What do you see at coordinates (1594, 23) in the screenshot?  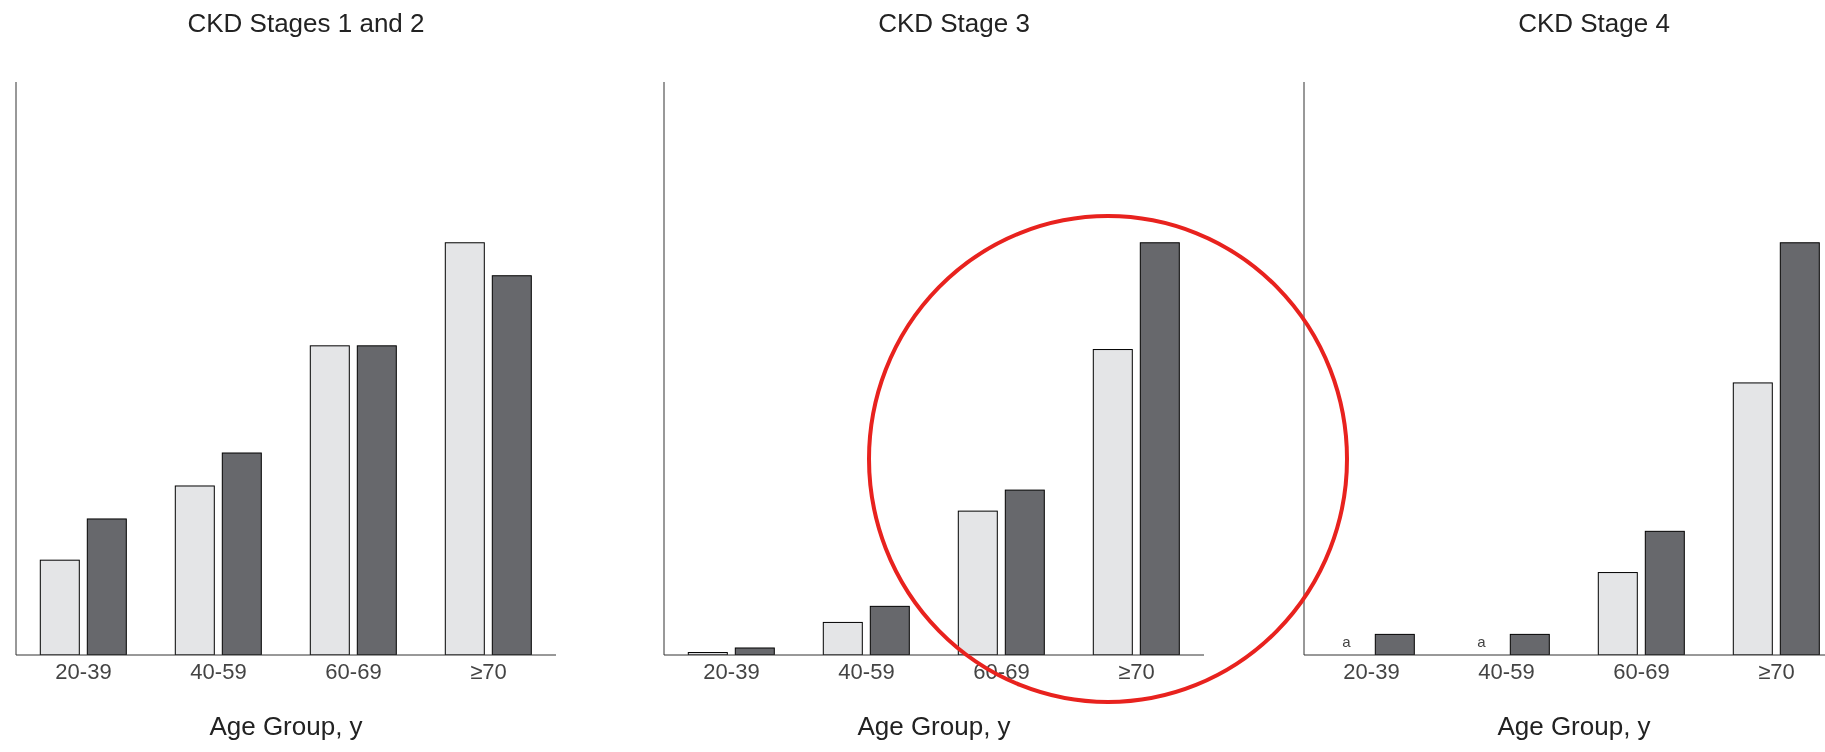 I see `chart-title: CKD Stage 4` at bounding box center [1594, 23].